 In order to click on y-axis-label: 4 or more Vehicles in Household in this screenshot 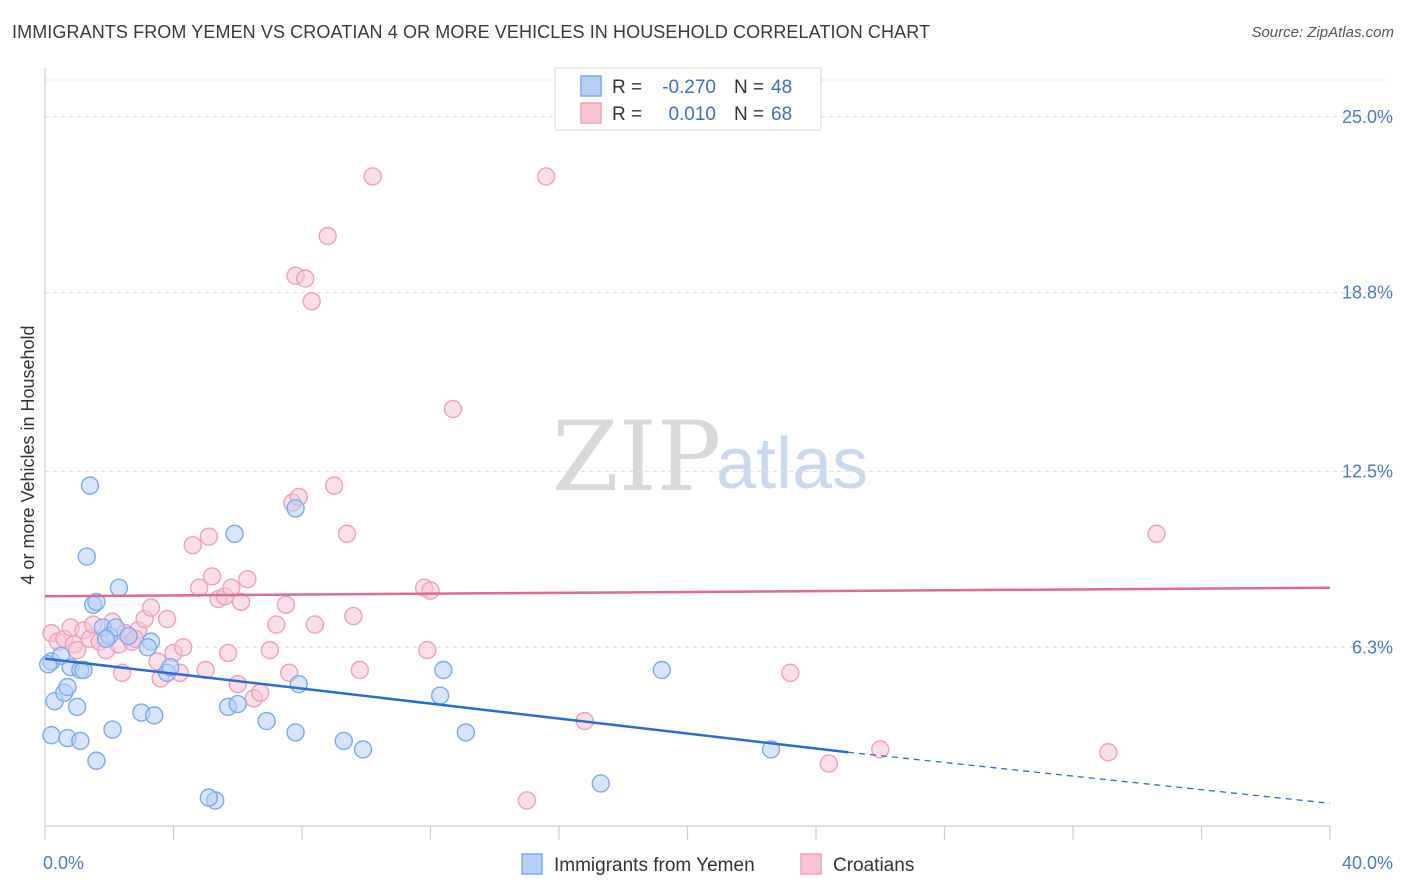, I will do `click(28, 454)`.